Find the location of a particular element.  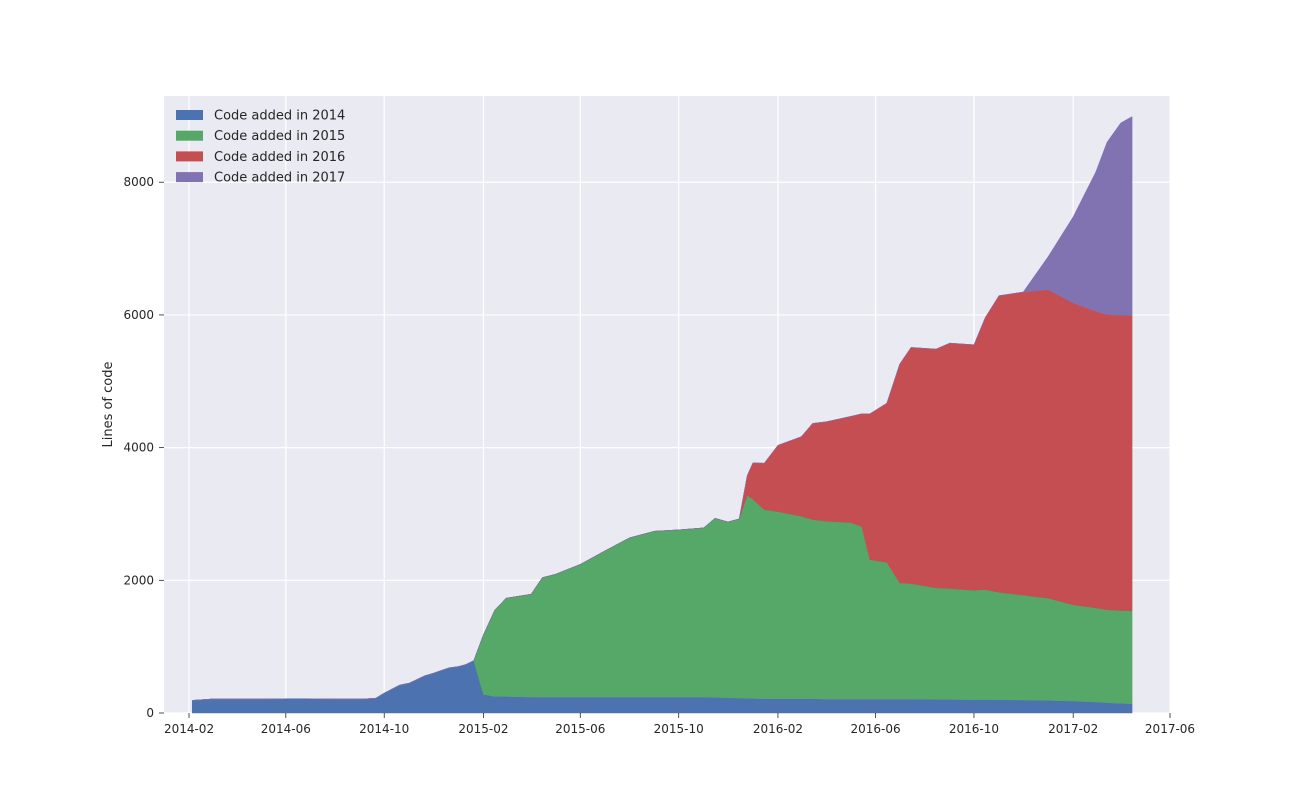

legend-label: Code added in 2015 is located at coordinates (279, 136).